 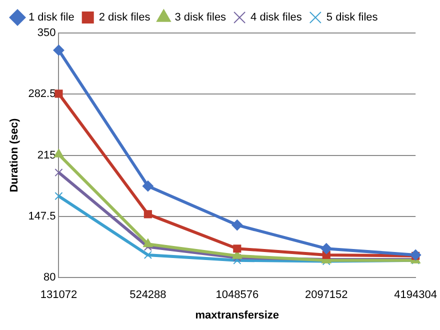 I want to click on legend-label: 1 disk file, so click(x=51, y=18).